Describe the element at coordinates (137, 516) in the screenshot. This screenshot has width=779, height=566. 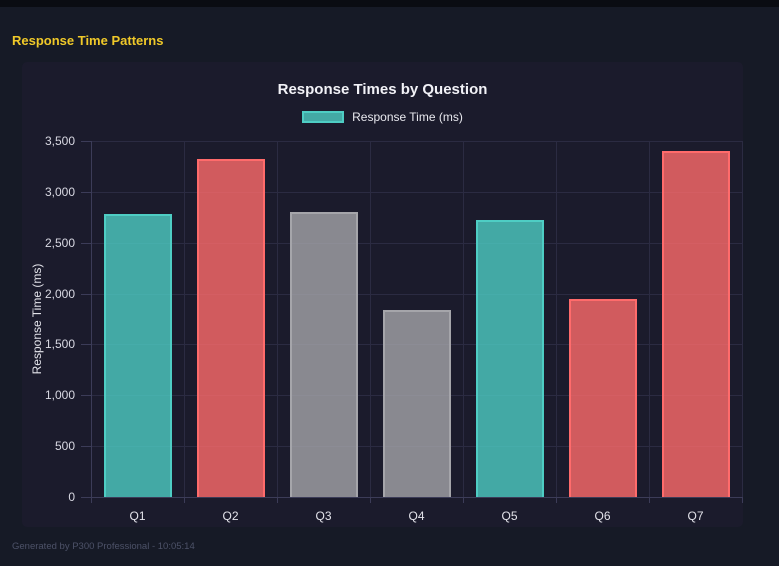
I see `x-axis-label-q1: Q1` at that location.